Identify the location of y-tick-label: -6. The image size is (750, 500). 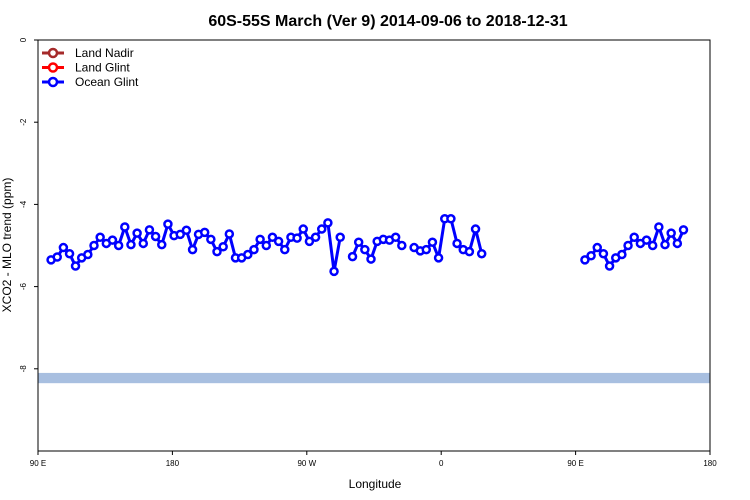
(23, 286).